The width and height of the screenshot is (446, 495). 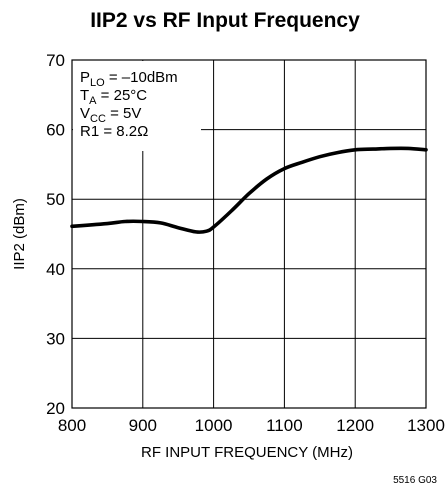 What do you see at coordinates (55, 269) in the screenshot?
I see `y-tick-label-40: 40` at bounding box center [55, 269].